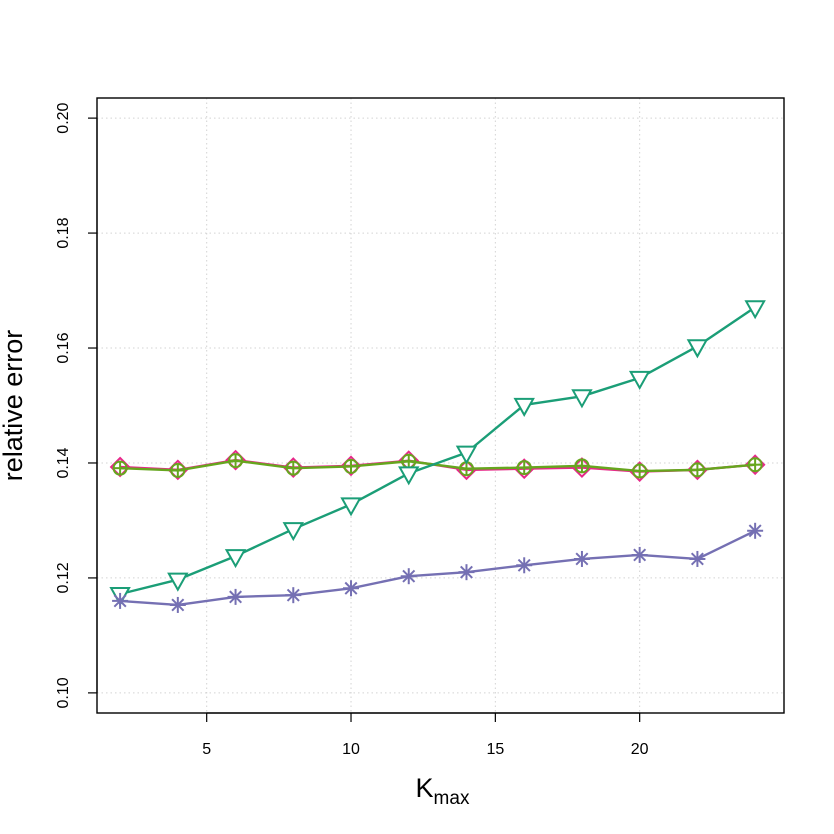 Image resolution: width=834 pixels, height=834 pixels. I want to click on y-tick-label: 0.14, so click(63, 462).